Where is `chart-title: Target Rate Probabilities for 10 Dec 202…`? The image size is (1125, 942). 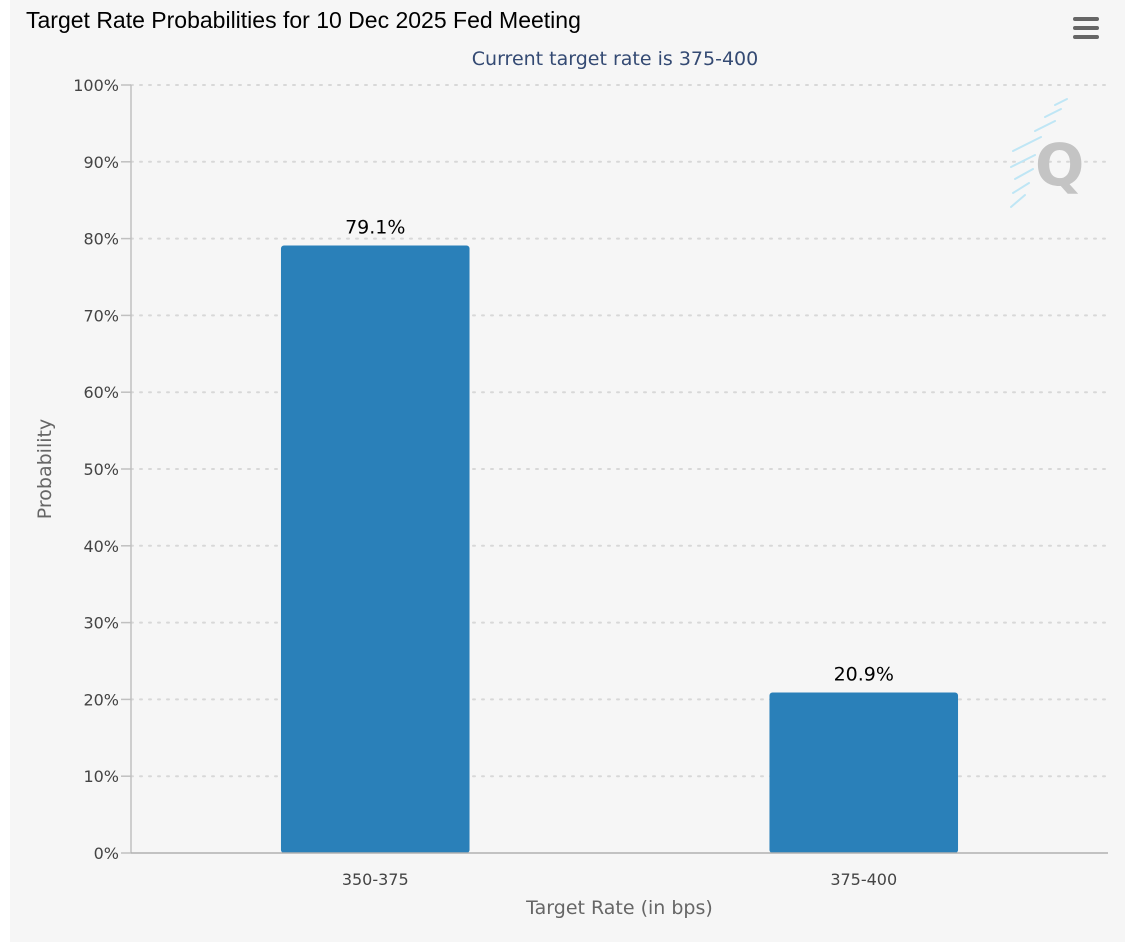 chart-title: Target Rate Probabilities for 10 Dec 202… is located at coordinates (303, 20).